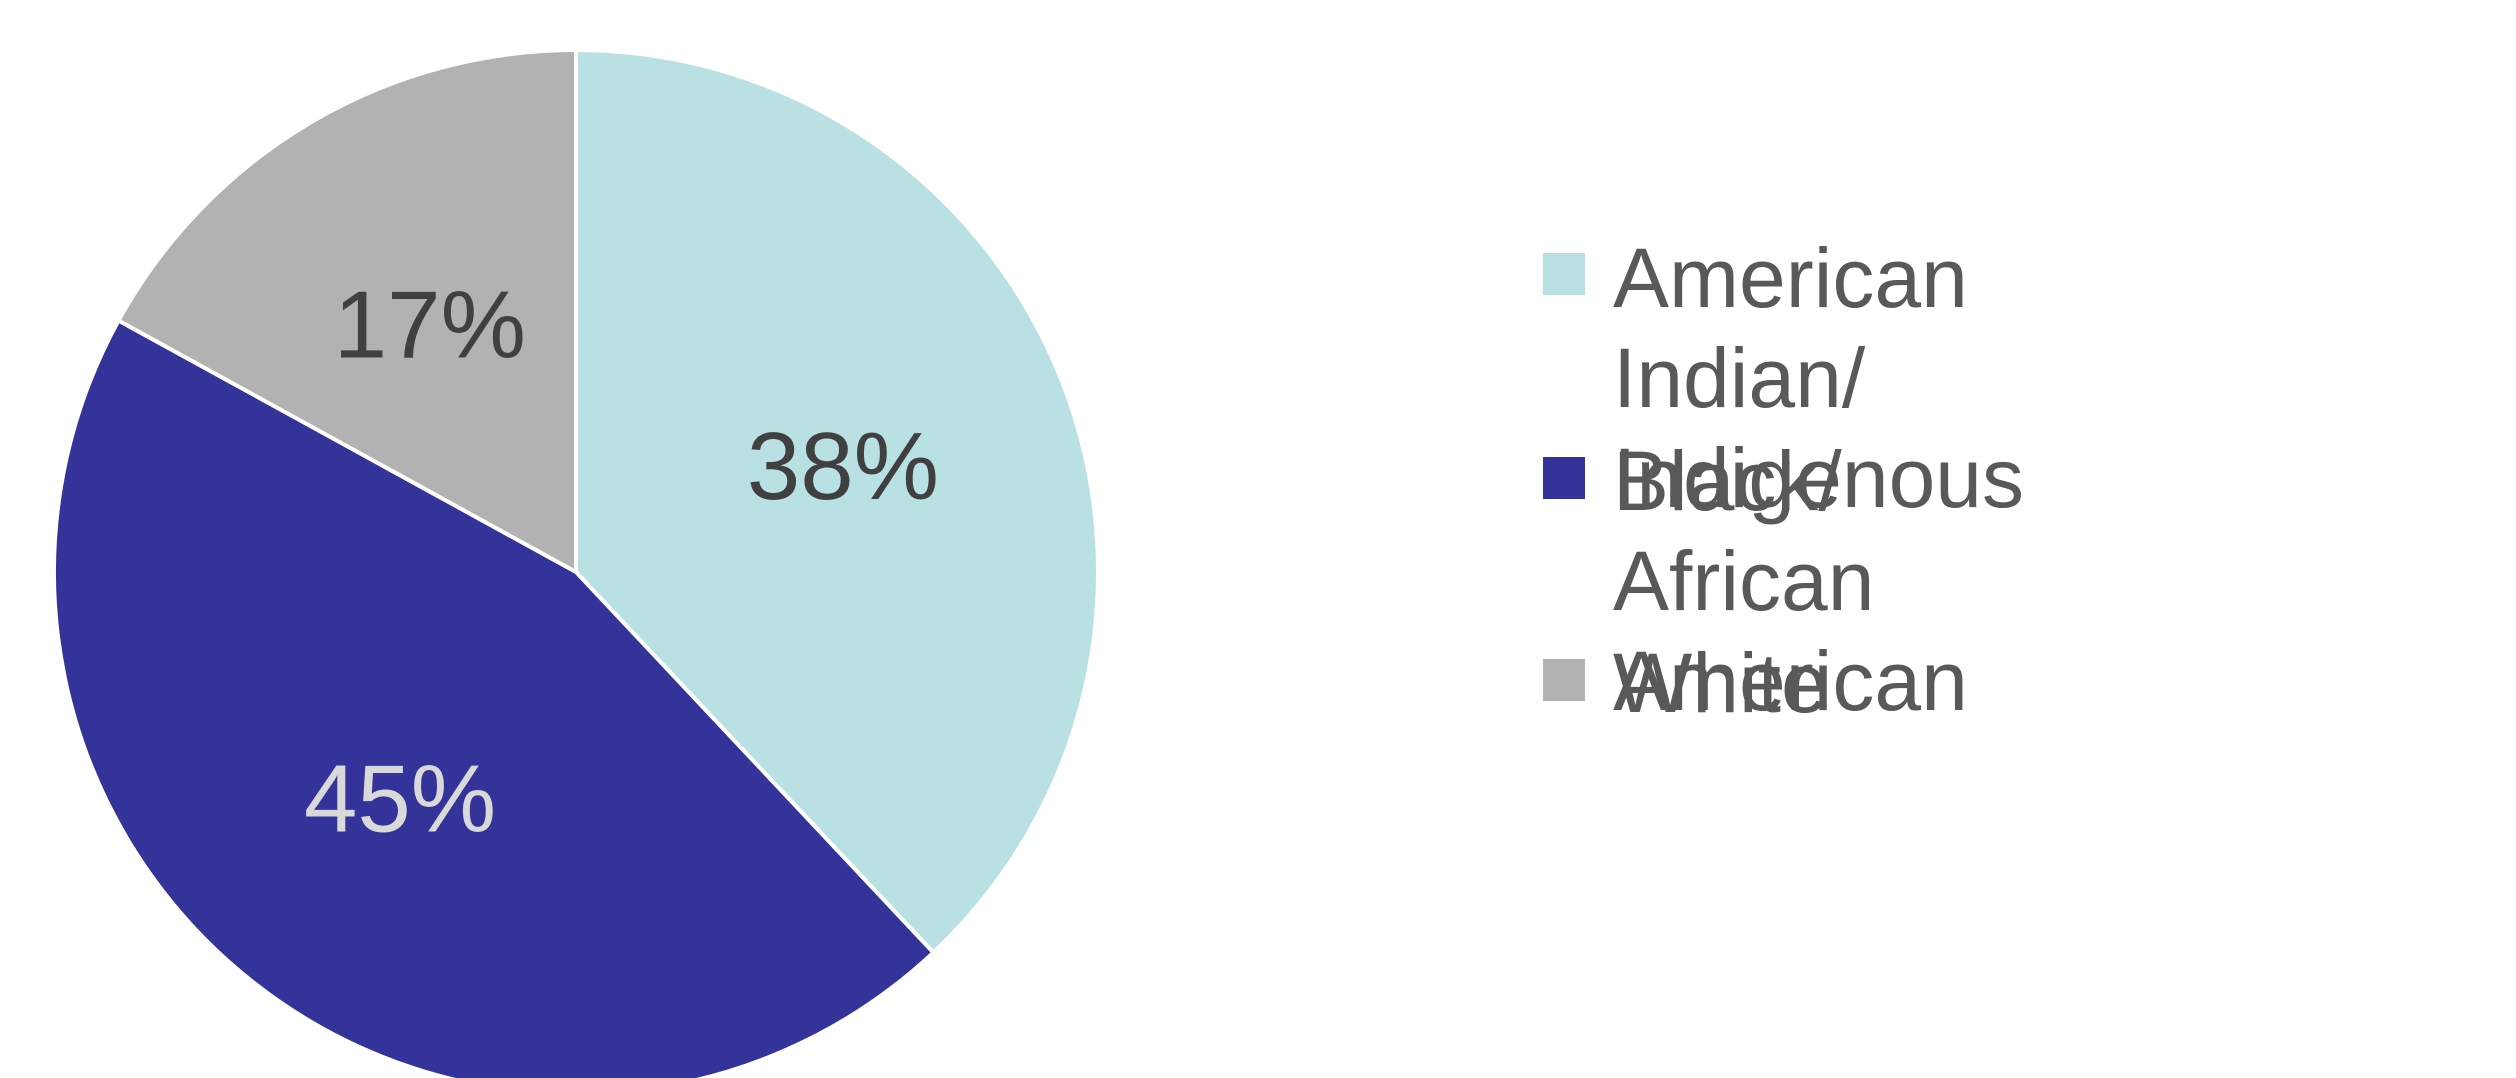 The height and width of the screenshot is (1078, 2516). What do you see at coordinates (1790, 581) in the screenshot?
I see `legend-label-black-african-american: Black/ African American` at bounding box center [1790, 581].